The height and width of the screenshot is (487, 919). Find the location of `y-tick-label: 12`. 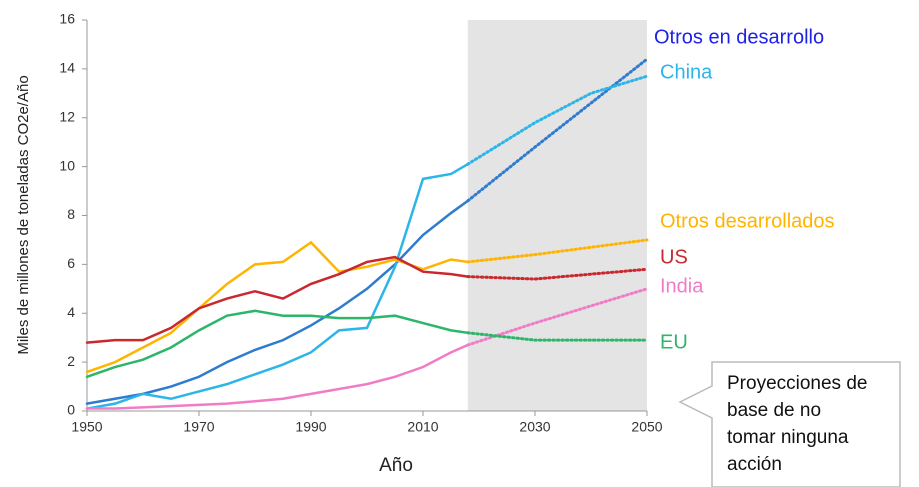

y-tick-label: 12 is located at coordinates (67, 116).